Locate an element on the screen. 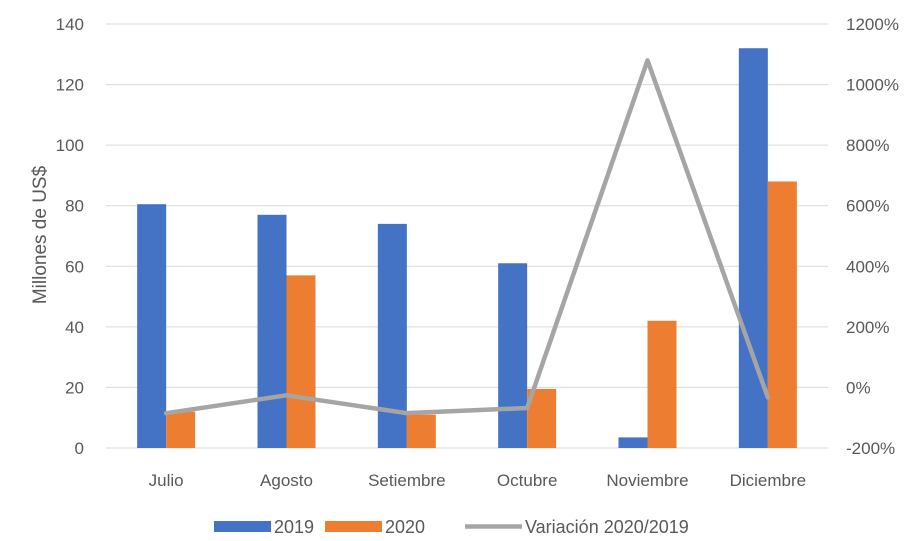  y2-tick-label: 0% is located at coordinates (858, 387).